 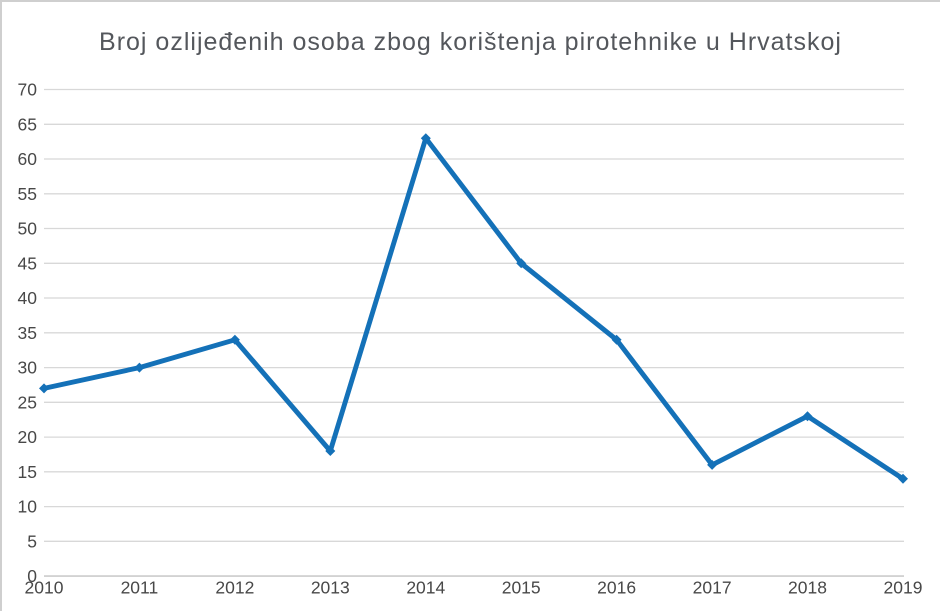 What do you see at coordinates (903, 588) in the screenshot?
I see `svg-text: 2019` at bounding box center [903, 588].